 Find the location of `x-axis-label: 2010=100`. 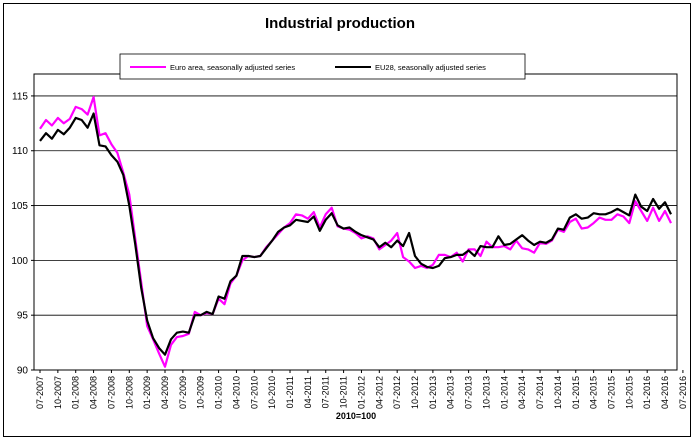

x-axis-label: 2010=100 is located at coordinates (356, 416).